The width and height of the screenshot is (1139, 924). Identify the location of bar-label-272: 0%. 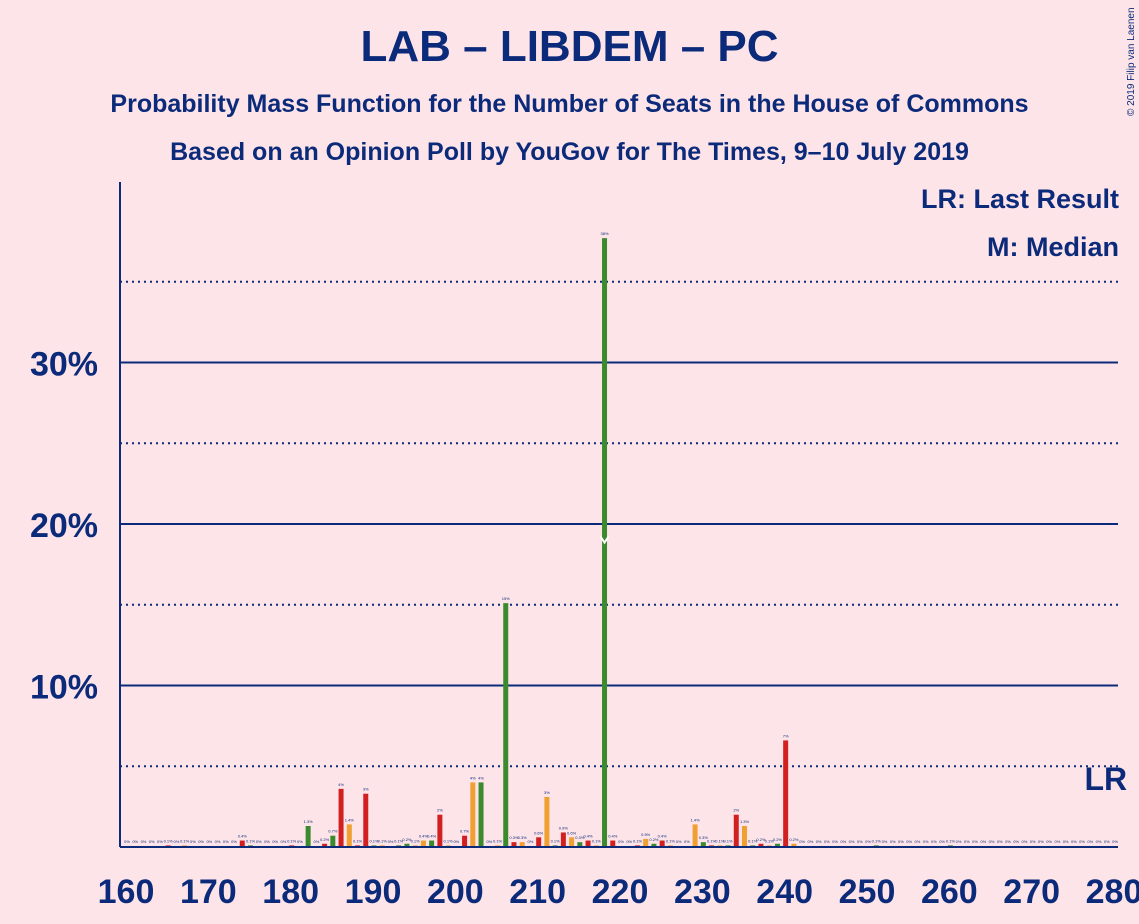
(1049, 841).